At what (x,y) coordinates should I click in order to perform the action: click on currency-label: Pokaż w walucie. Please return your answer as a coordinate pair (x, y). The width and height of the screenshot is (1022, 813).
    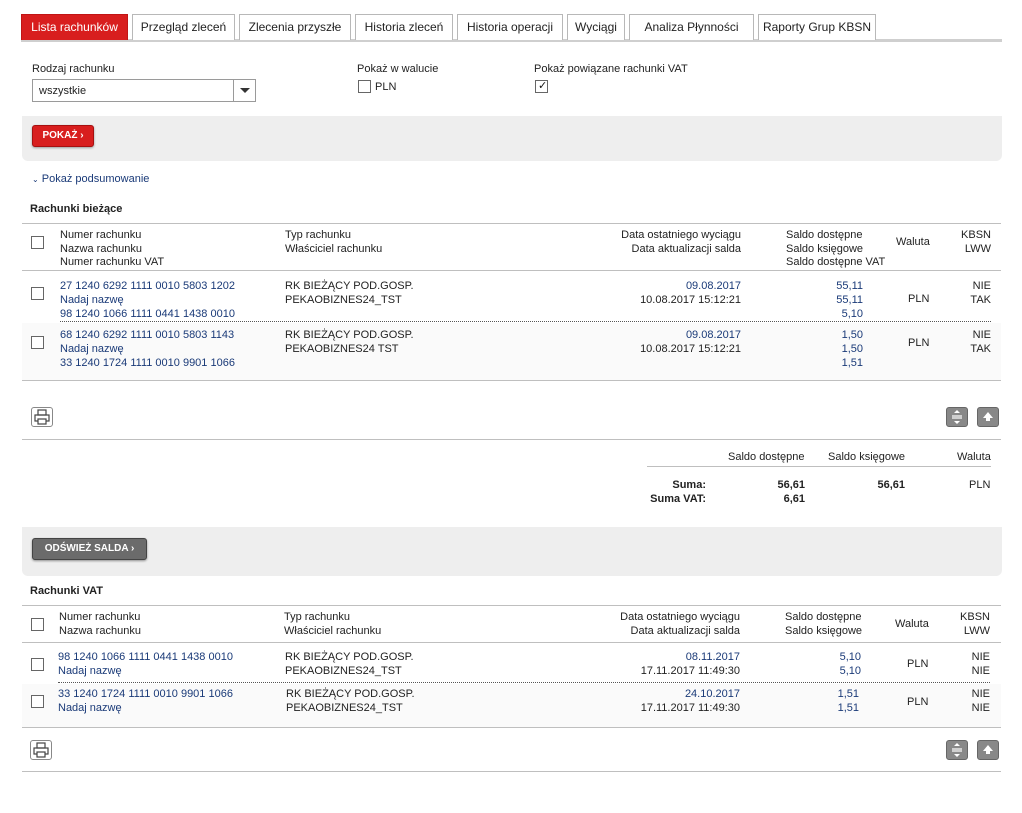
    Looking at the image, I should click on (398, 69).